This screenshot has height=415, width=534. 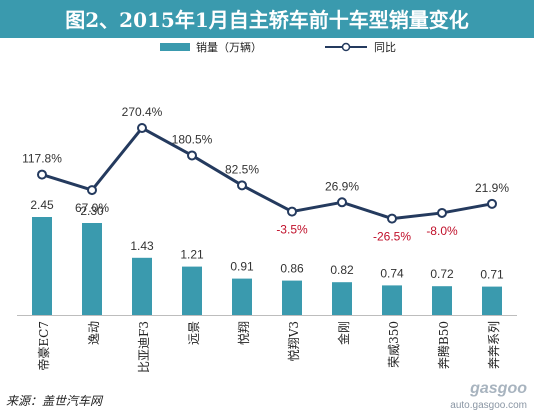 What do you see at coordinates (175, 47) in the screenshot?
I see `legend-bar-swatch` at bounding box center [175, 47].